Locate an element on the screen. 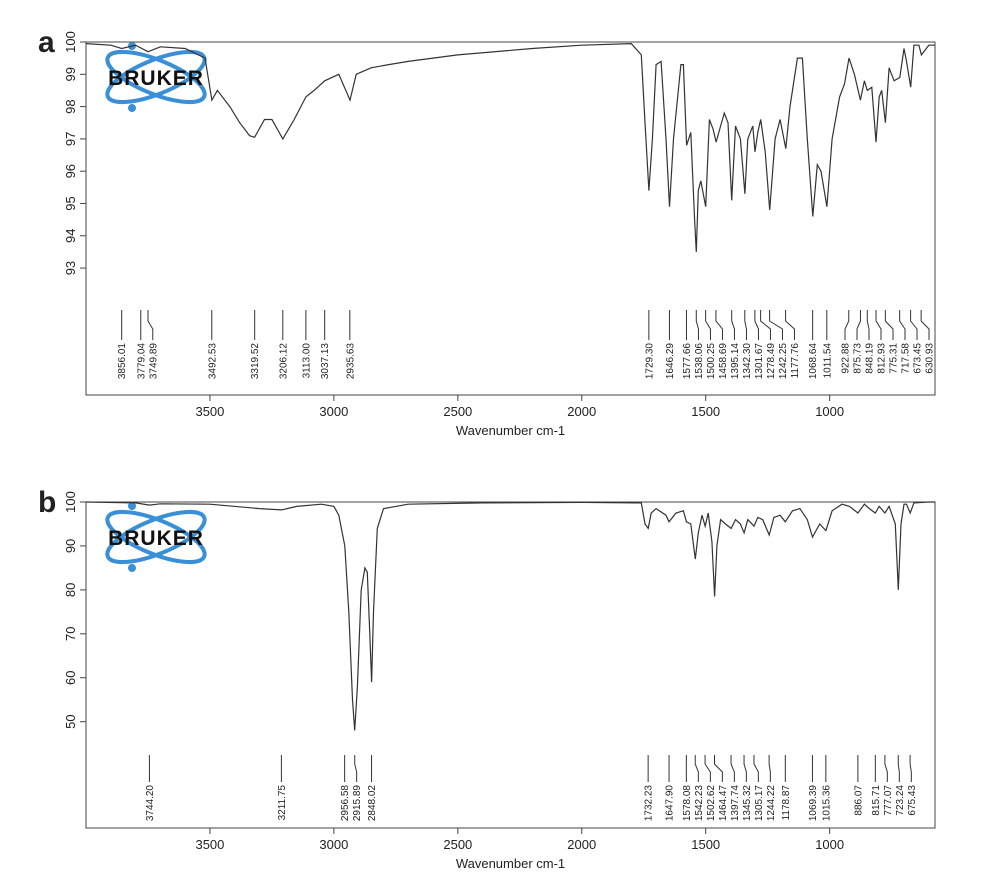 The width and height of the screenshot is (995, 885). peak-label: 675.43 is located at coordinates (912, 800).